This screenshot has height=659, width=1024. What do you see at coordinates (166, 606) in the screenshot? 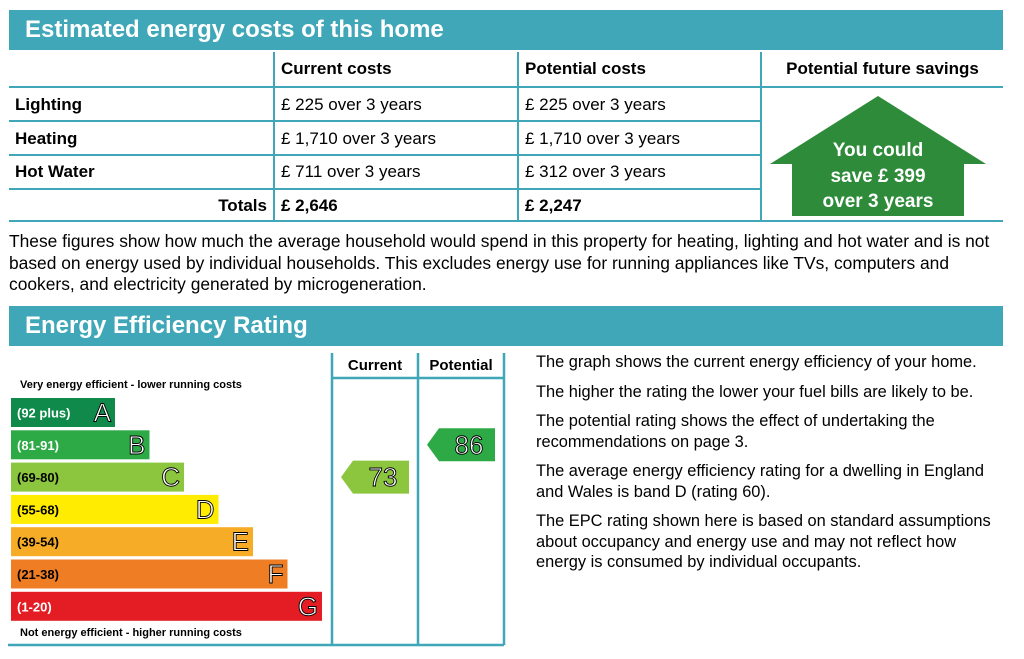
I see `band-g-bar` at bounding box center [166, 606].